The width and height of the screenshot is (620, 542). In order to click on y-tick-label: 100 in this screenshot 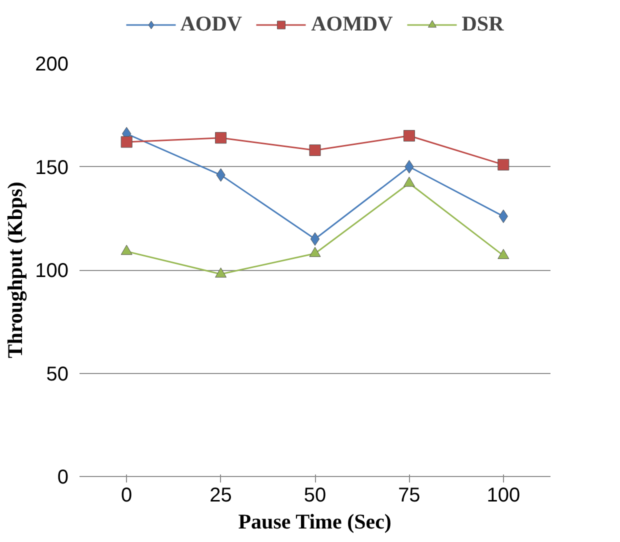, I will do `click(52, 271)`.